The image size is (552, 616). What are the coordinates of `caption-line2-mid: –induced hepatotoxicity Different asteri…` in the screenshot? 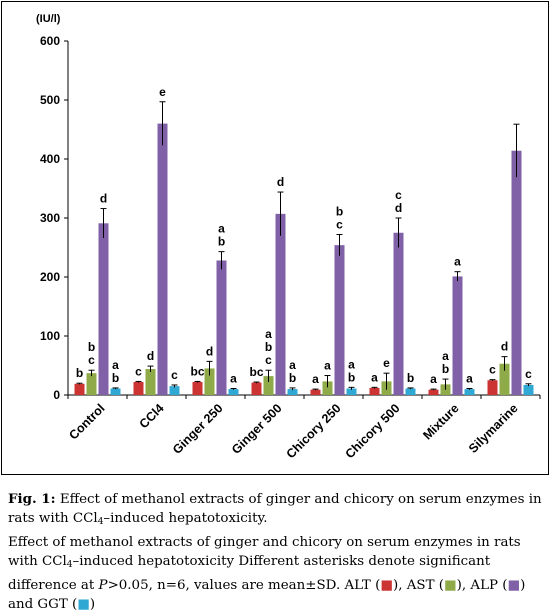 It's located at (249, 573).